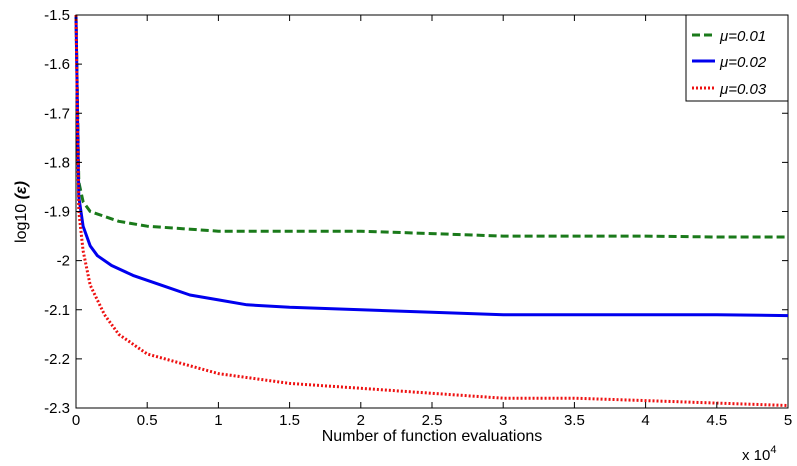  I want to click on legend-label-mu-0-03: μ=0.03, so click(743, 89).